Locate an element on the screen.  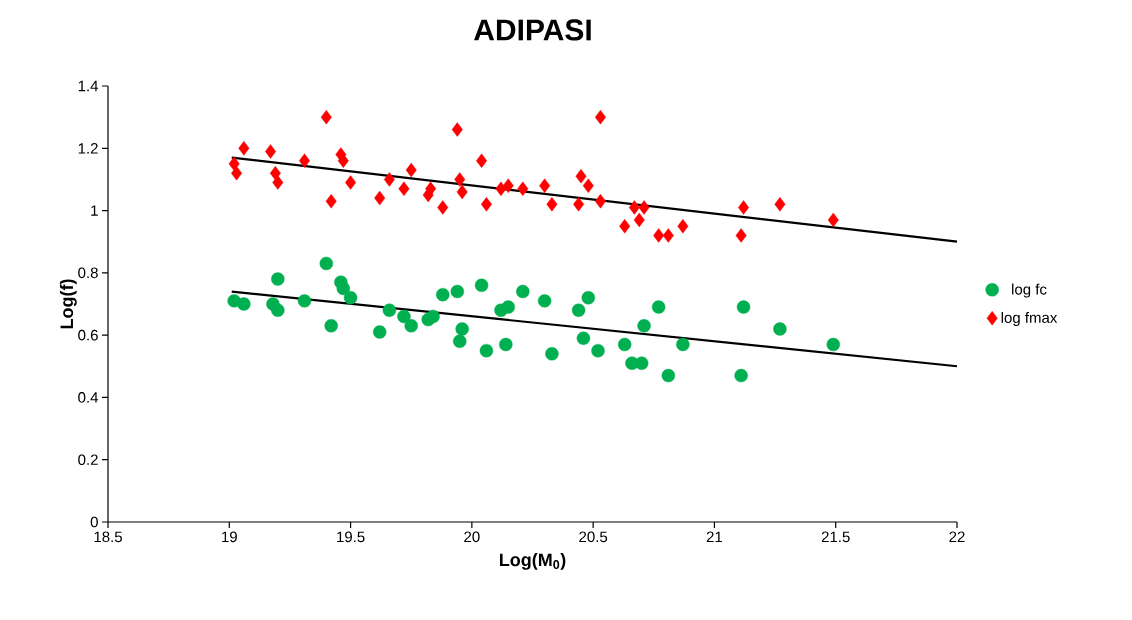
y-axis-title: Log(f) is located at coordinates (68, 304).